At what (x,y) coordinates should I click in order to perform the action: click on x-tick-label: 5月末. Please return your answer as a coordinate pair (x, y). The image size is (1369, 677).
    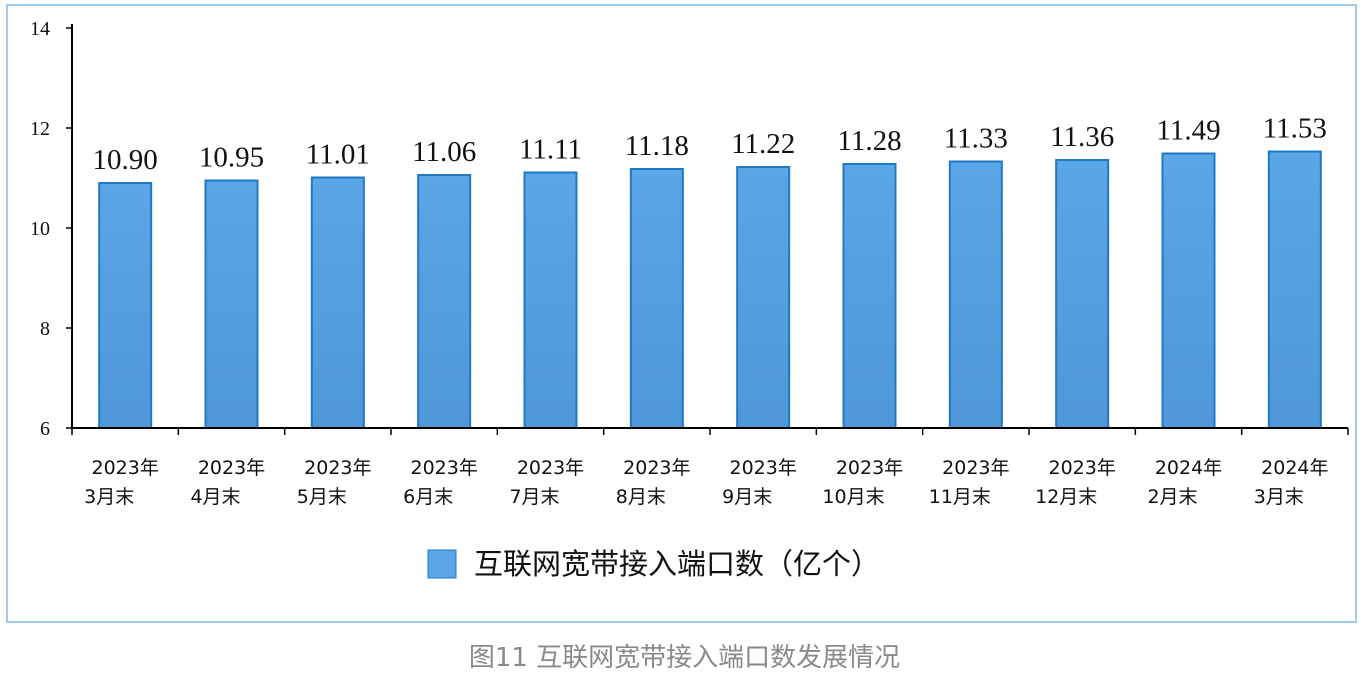
    Looking at the image, I should click on (322, 497).